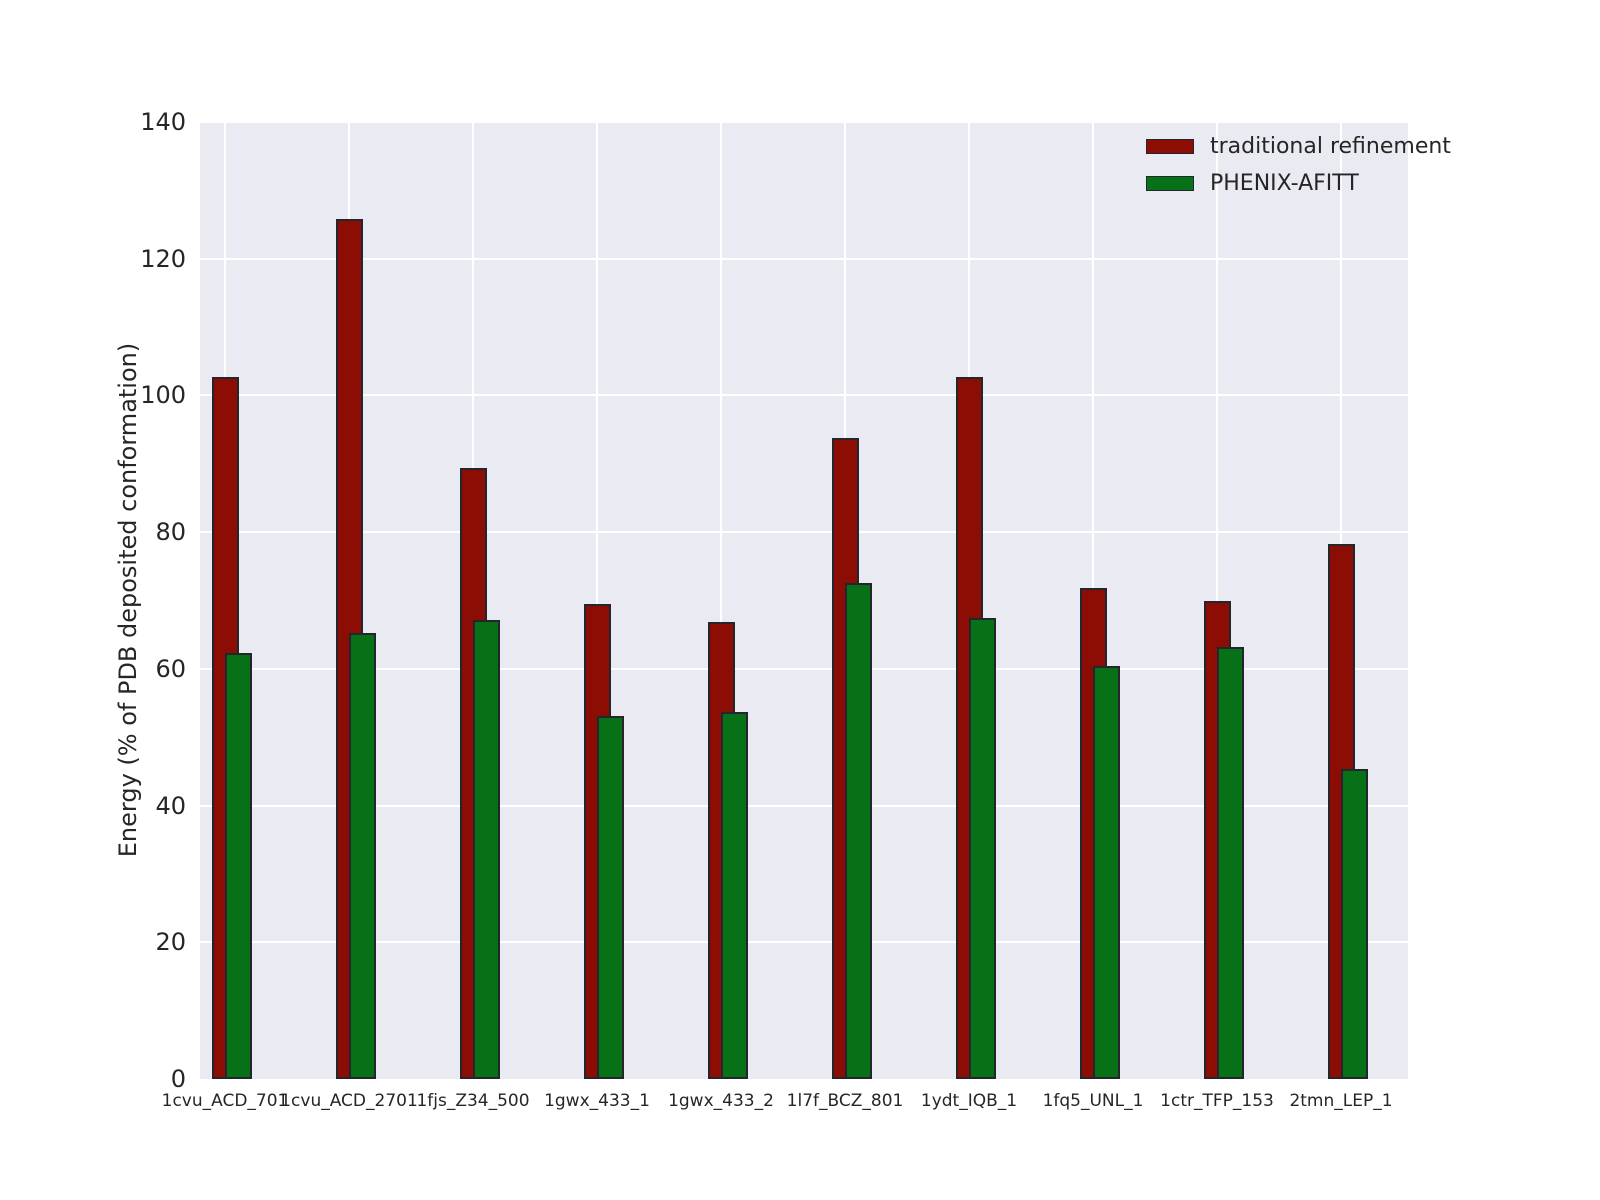 This screenshot has height=1200, width=1600. What do you see at coordinates (473, 1101) in the screenshot?
I see `x-tick-label-1fjs_Z34_500: 1fjs_Z34_500` at bounding box center [473, 1101].